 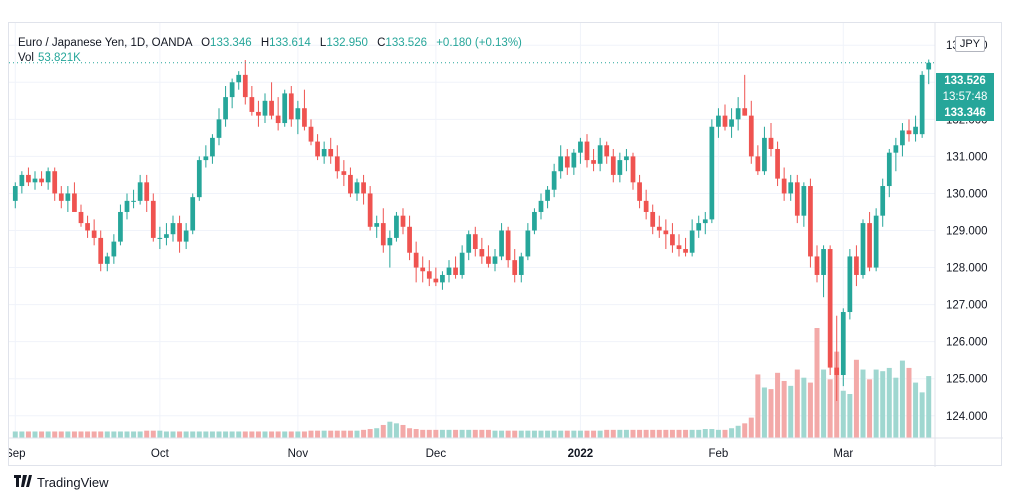 I want to click on price-tick-label: 127.000, so click(x=967, y=306).